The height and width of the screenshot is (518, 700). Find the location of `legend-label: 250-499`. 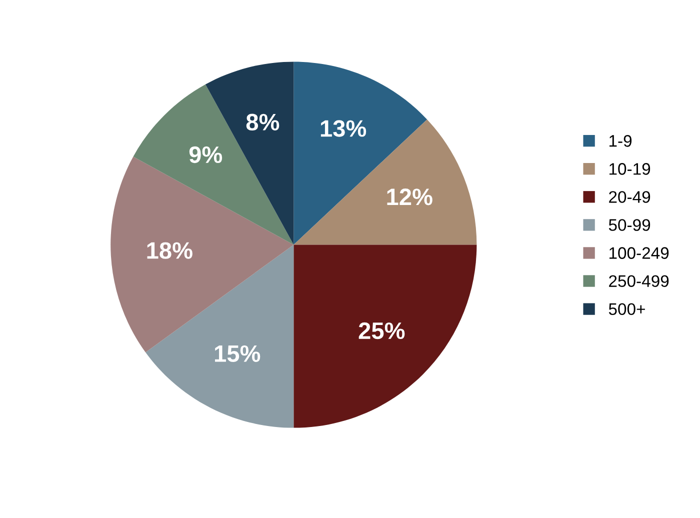

legend-label: 250-499 is located at coordinates (639, 281).